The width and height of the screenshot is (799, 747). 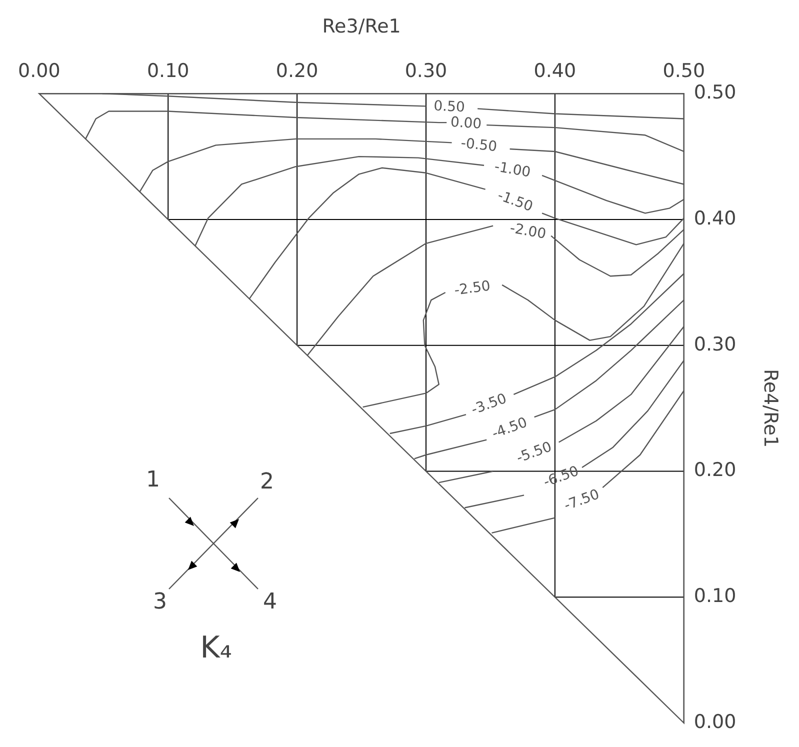 I want to click on y-tick-label: 0.30, so click(x=715, y=344).